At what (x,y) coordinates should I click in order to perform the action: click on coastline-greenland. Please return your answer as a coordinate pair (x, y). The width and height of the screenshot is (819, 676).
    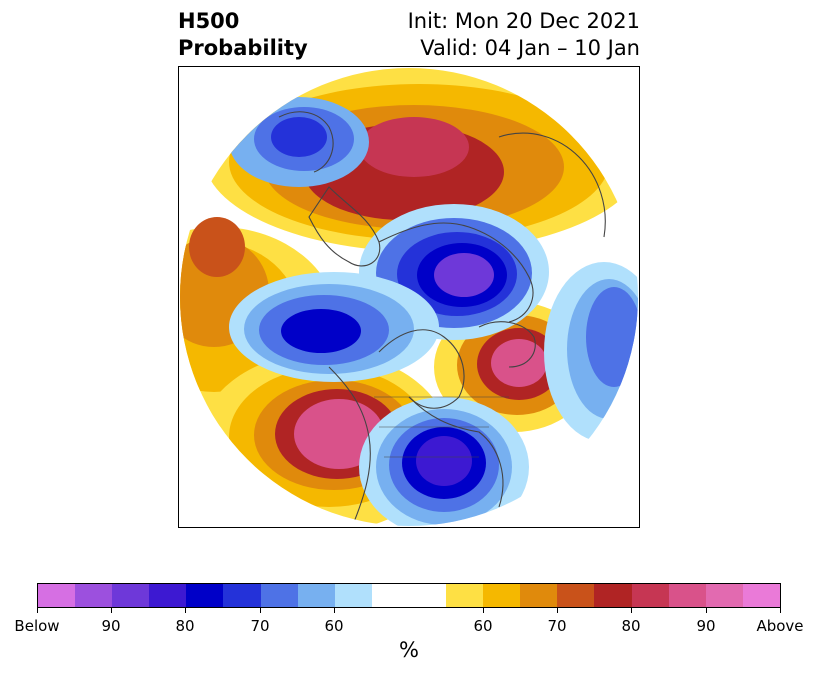
    Looking at the image, I should click on (507, 344).